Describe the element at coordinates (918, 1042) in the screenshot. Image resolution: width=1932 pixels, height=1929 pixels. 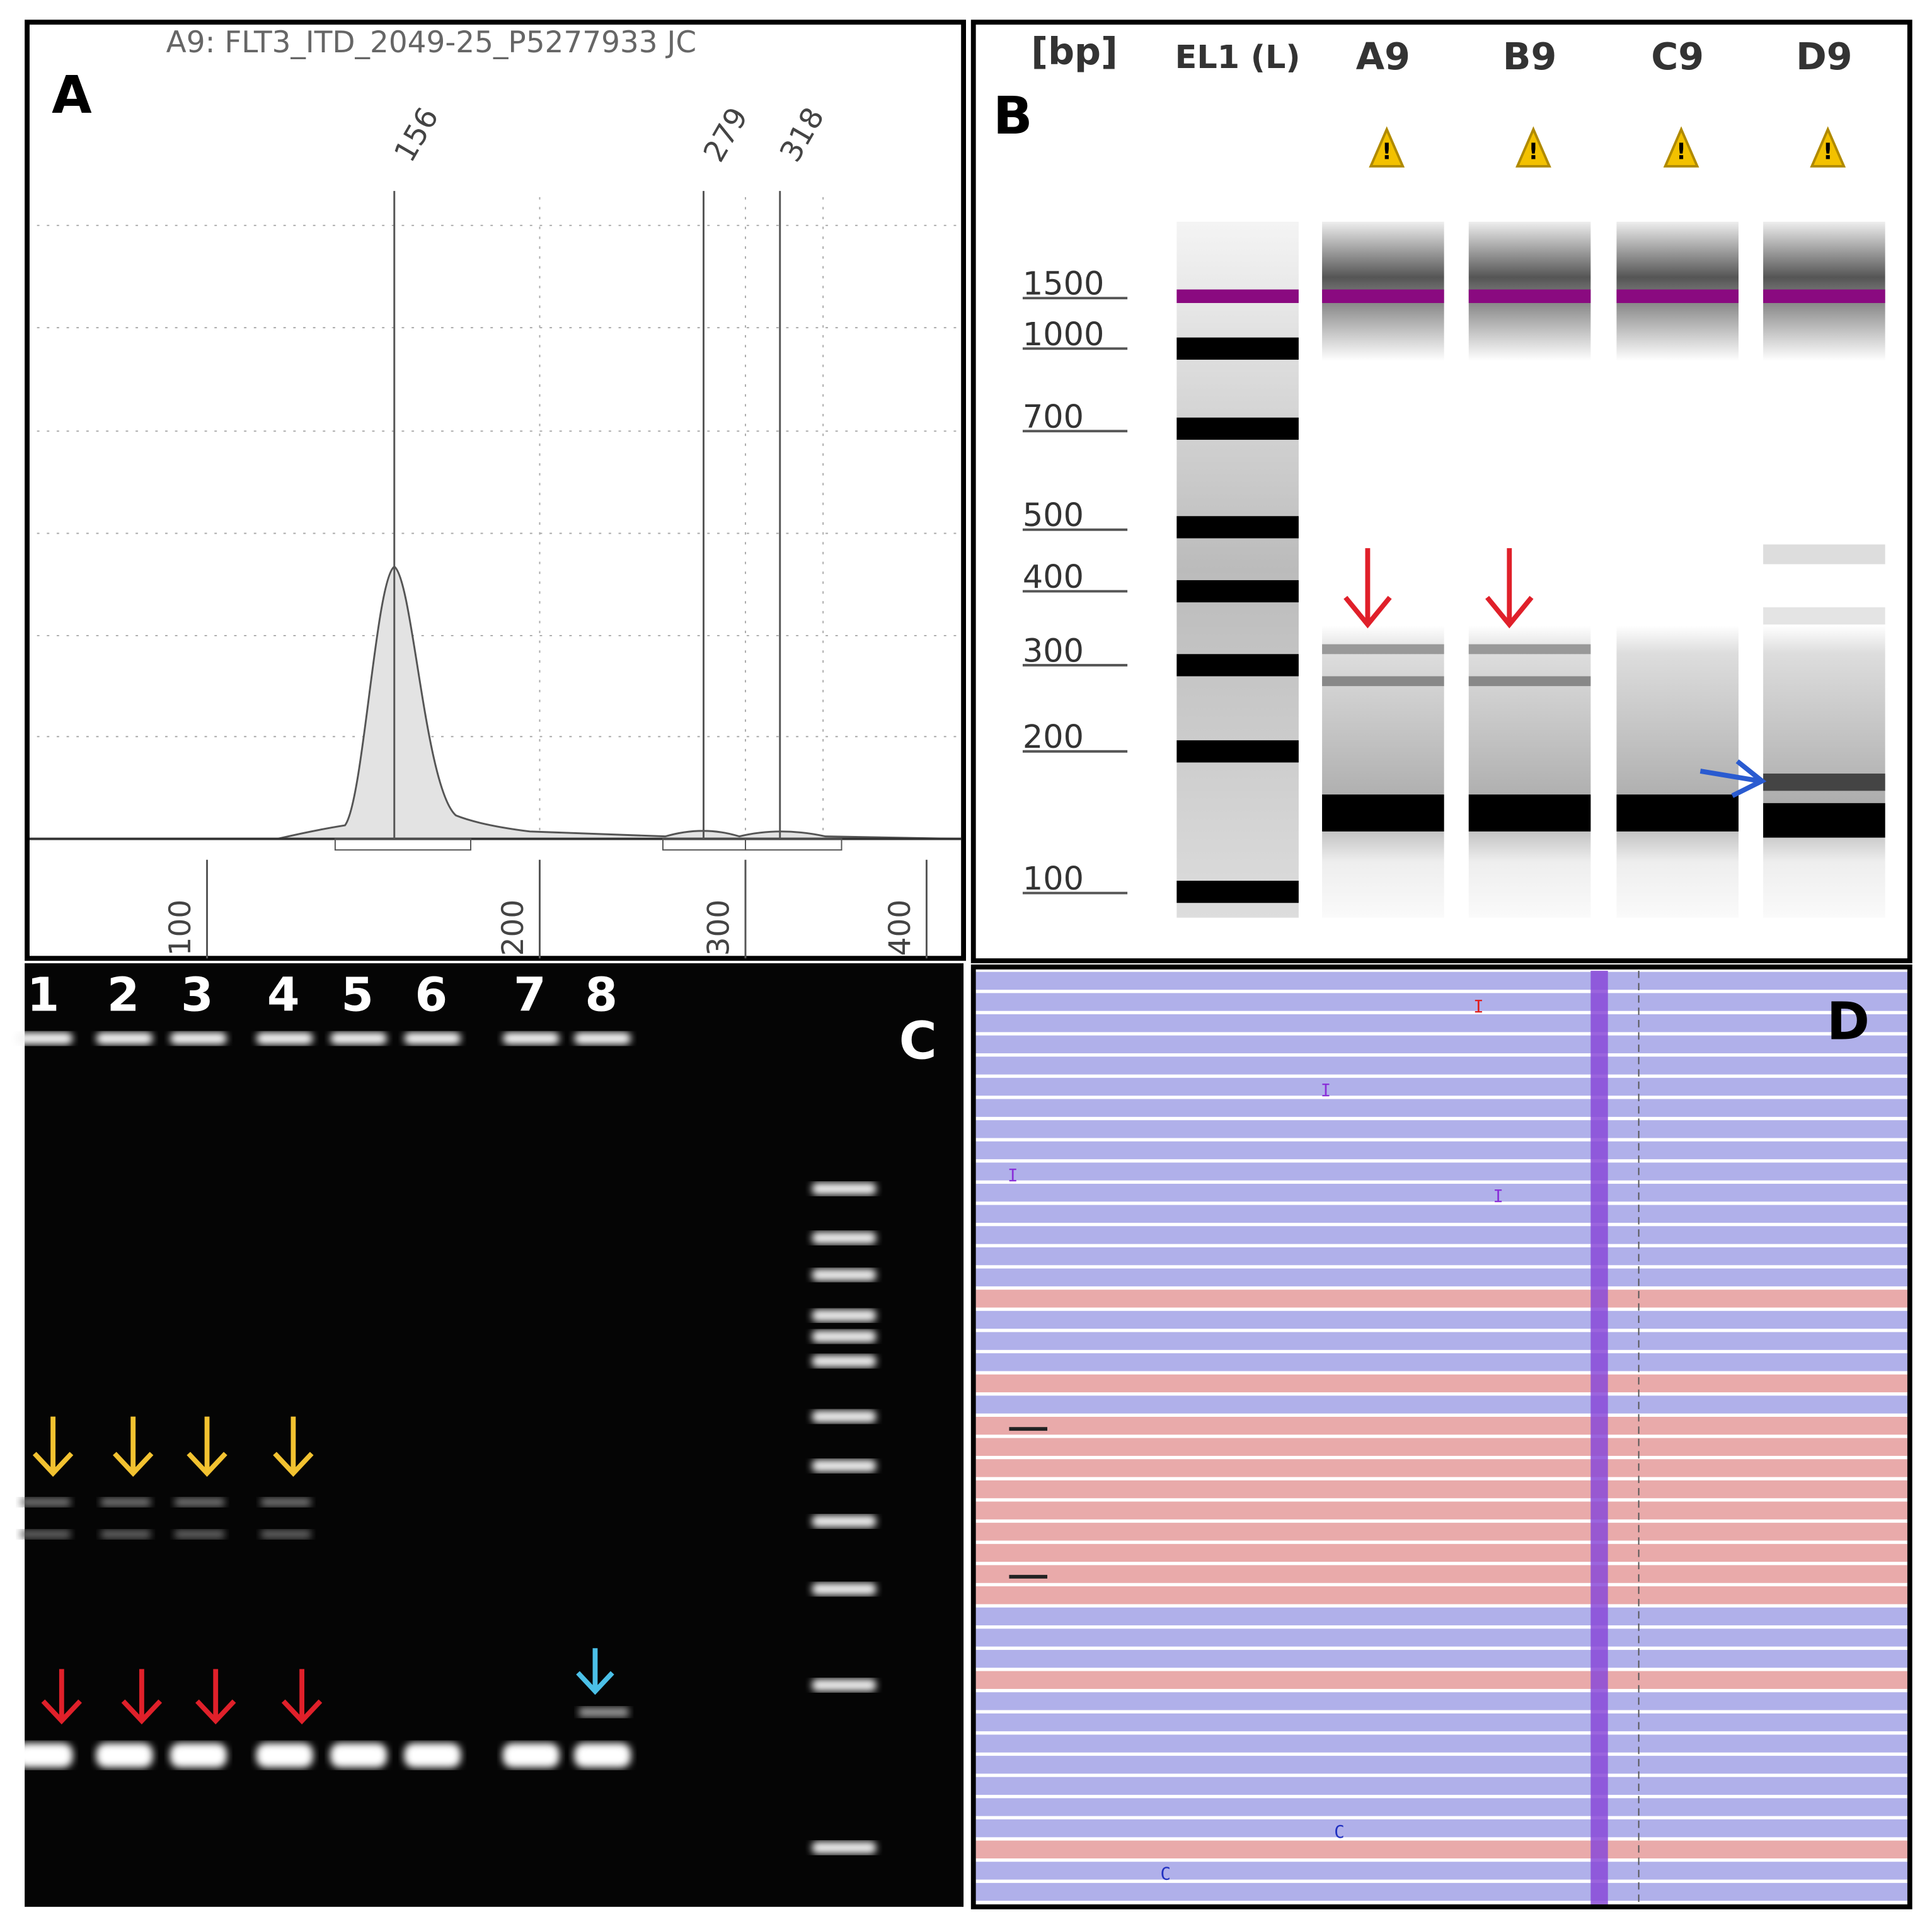
I see `panel-label: C` at that location.